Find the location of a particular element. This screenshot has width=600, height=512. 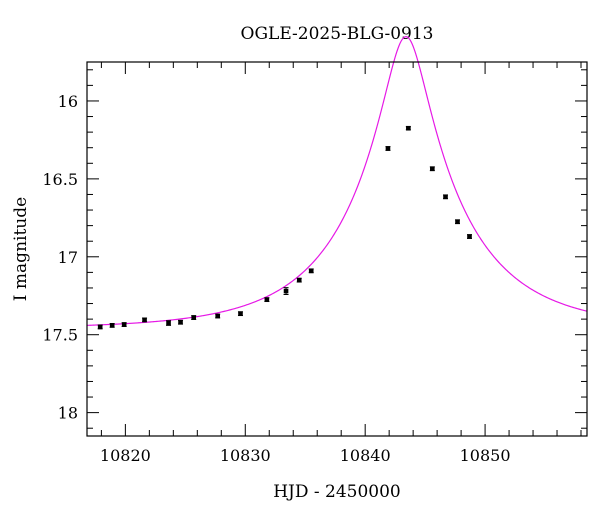

y-tick-label: 18 is located at coordinates (68, 413).